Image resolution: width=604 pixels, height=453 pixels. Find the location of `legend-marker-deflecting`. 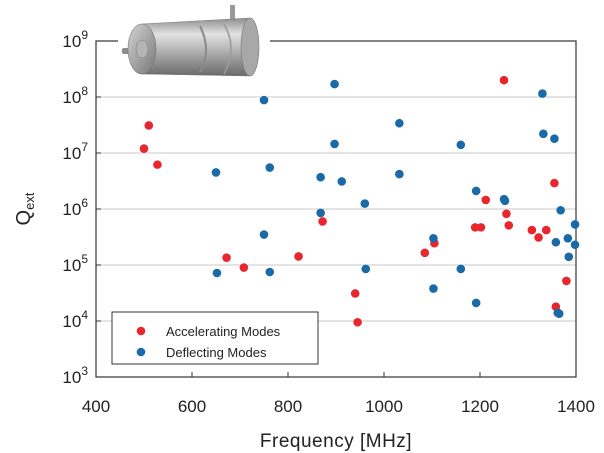

legend-marker-deflecting is located at coordinates (141, 352).